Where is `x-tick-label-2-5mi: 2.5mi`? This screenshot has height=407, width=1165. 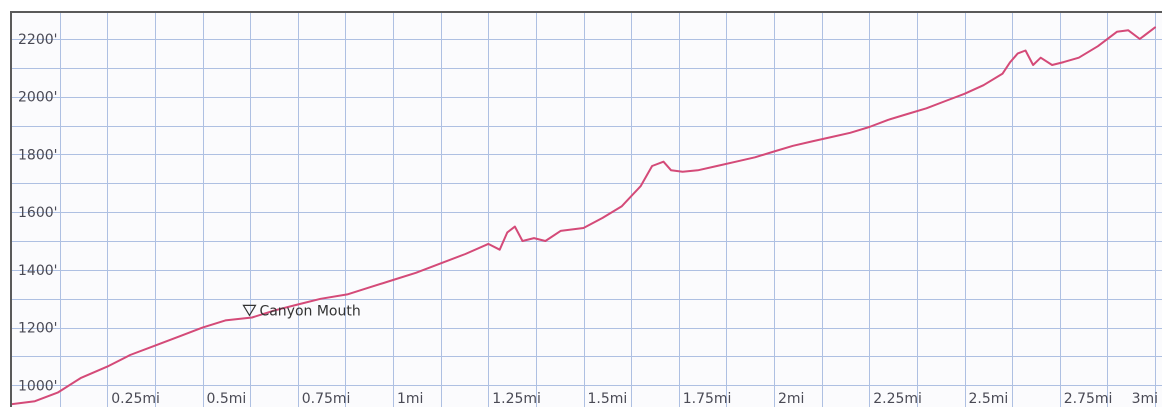
x-tick-label-2-5mi: 2.5mi is located at coordinates (989, 399).